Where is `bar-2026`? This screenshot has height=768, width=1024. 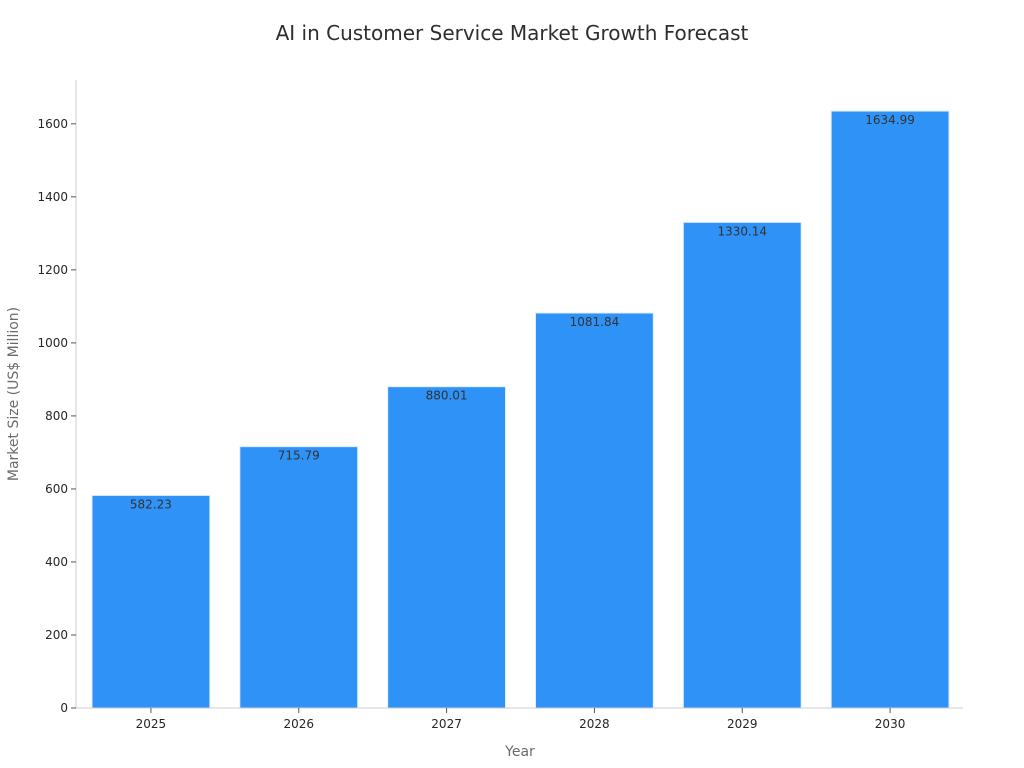
bar-2026 is located at coordinates (299, 577).